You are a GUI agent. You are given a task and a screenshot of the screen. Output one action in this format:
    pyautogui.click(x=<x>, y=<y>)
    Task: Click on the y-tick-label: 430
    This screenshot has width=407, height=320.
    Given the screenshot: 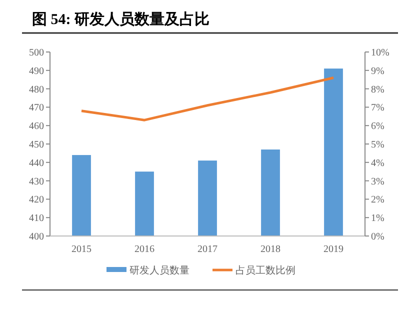 What is the action you would take?
    pyautogui.click(x=36, y=182)
    